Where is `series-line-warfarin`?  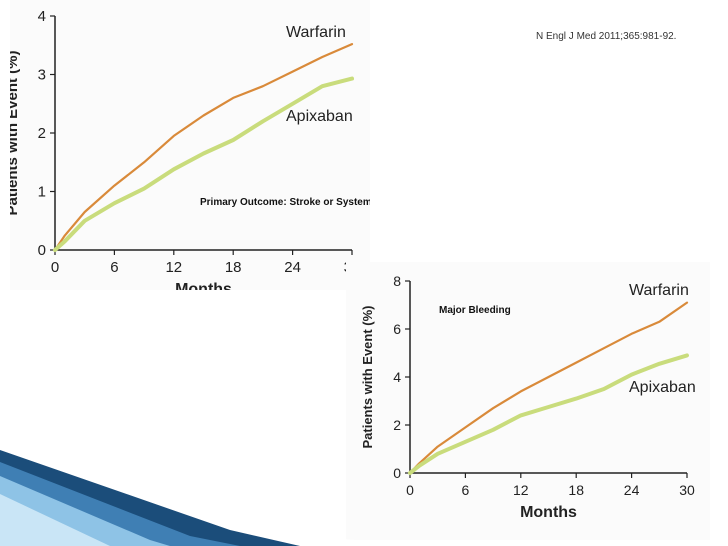
series-line-warfarin is located at coordinates (548, 388).